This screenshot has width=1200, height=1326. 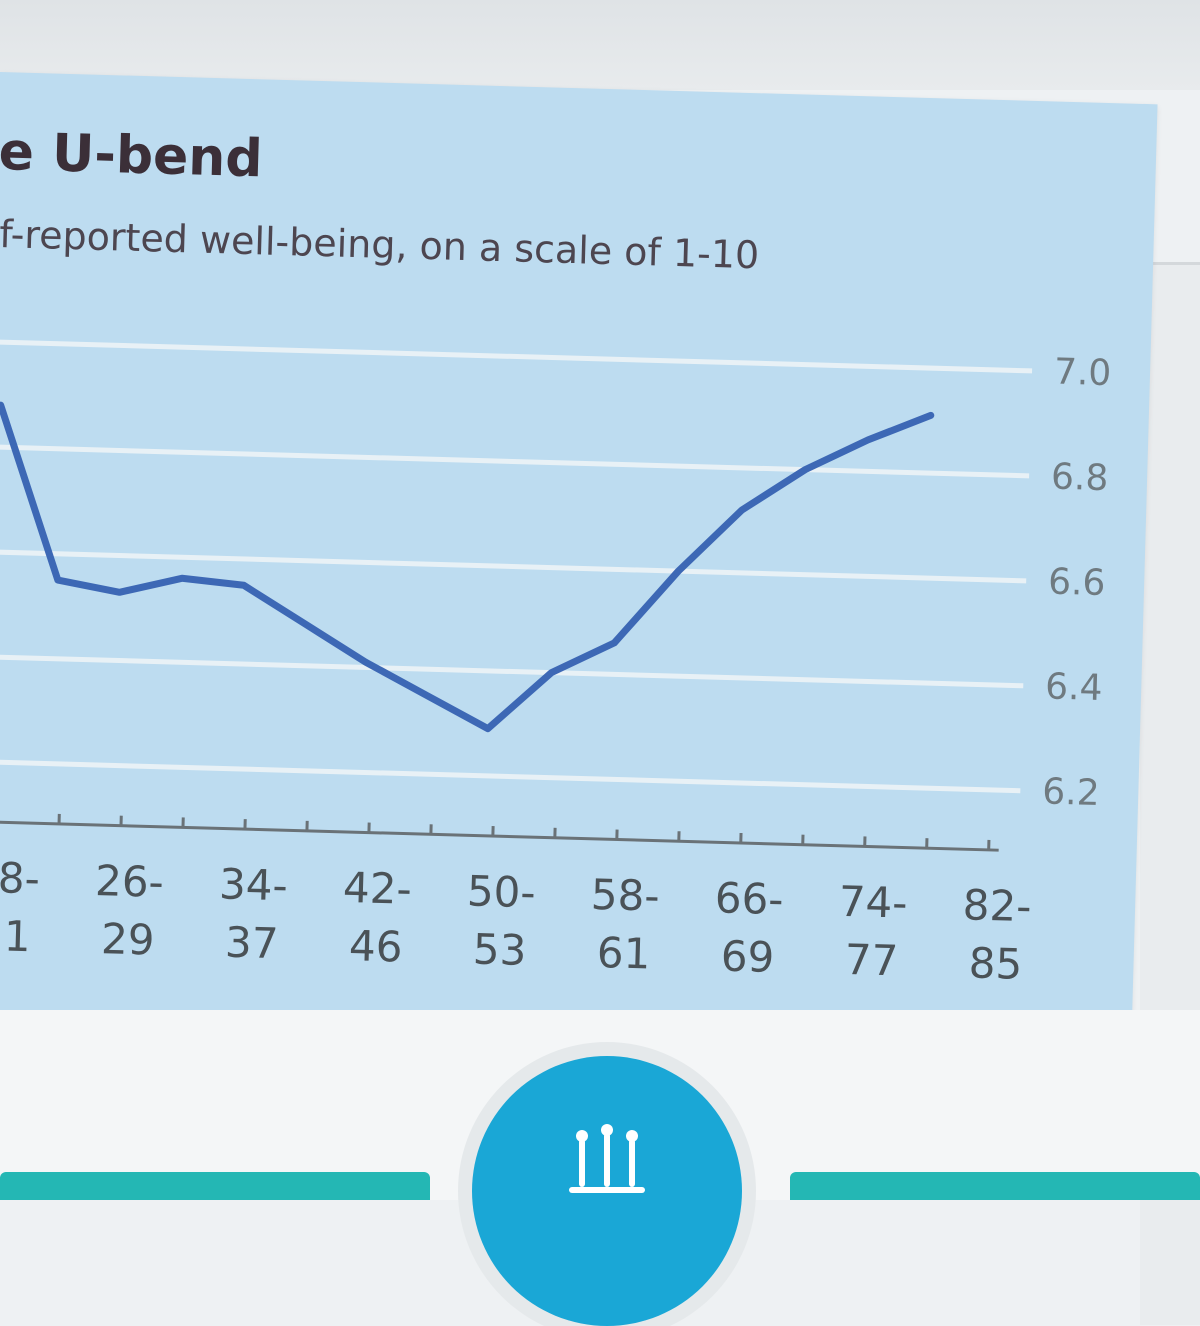 I want to click on x-tick-label-line: 18-, so click(x=20, y=878).